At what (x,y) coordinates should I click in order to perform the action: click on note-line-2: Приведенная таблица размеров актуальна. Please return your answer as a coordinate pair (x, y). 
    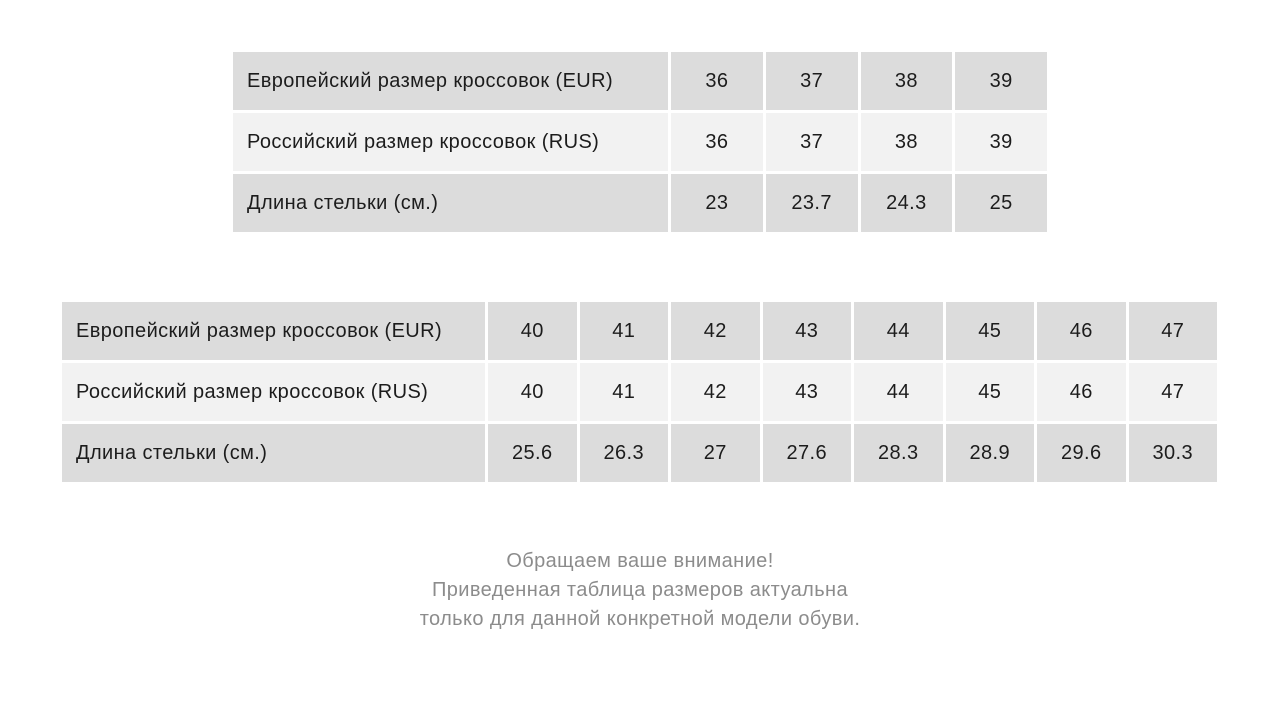
    Looking at the image, I should click on (640, 590).